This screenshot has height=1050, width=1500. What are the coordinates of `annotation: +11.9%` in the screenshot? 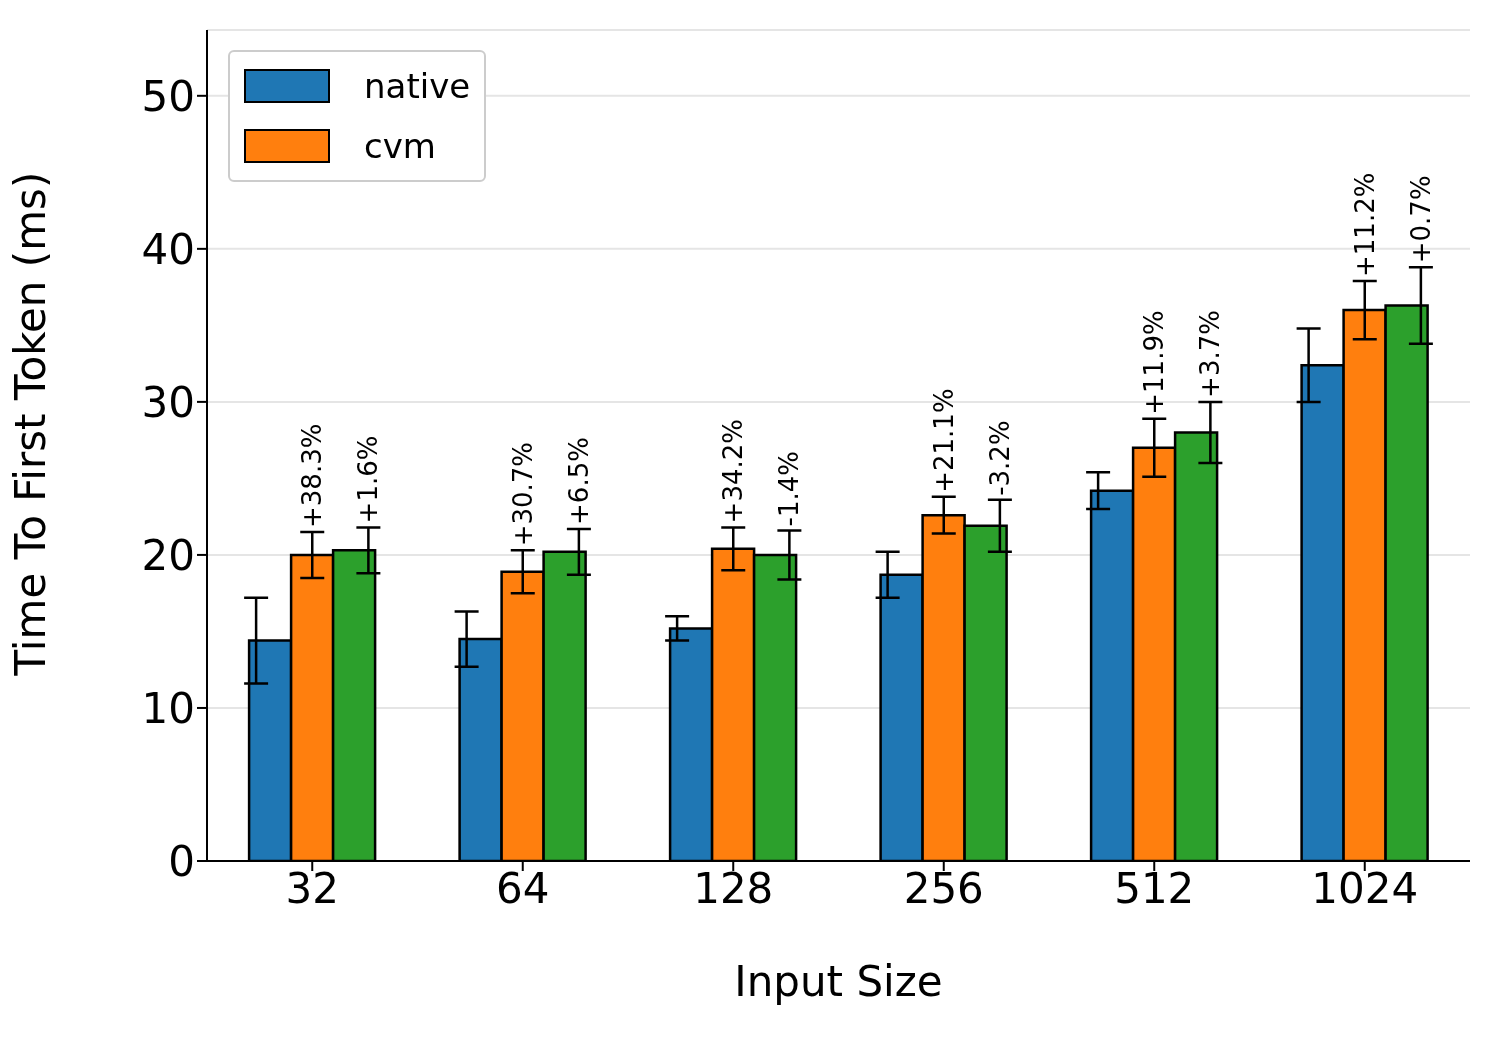 It's located at (1154, 362).